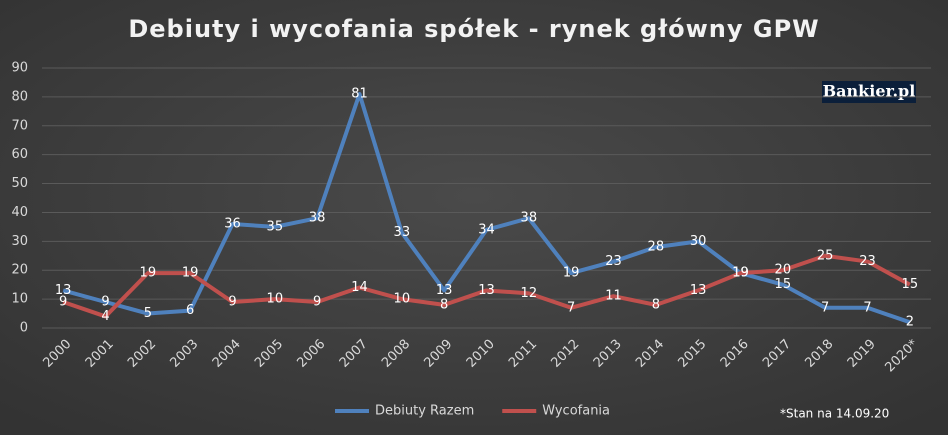  What do you see at coordinates (613, 296) in the screenshot?
I see `data-label: 11` at bounding box center [613, 296].